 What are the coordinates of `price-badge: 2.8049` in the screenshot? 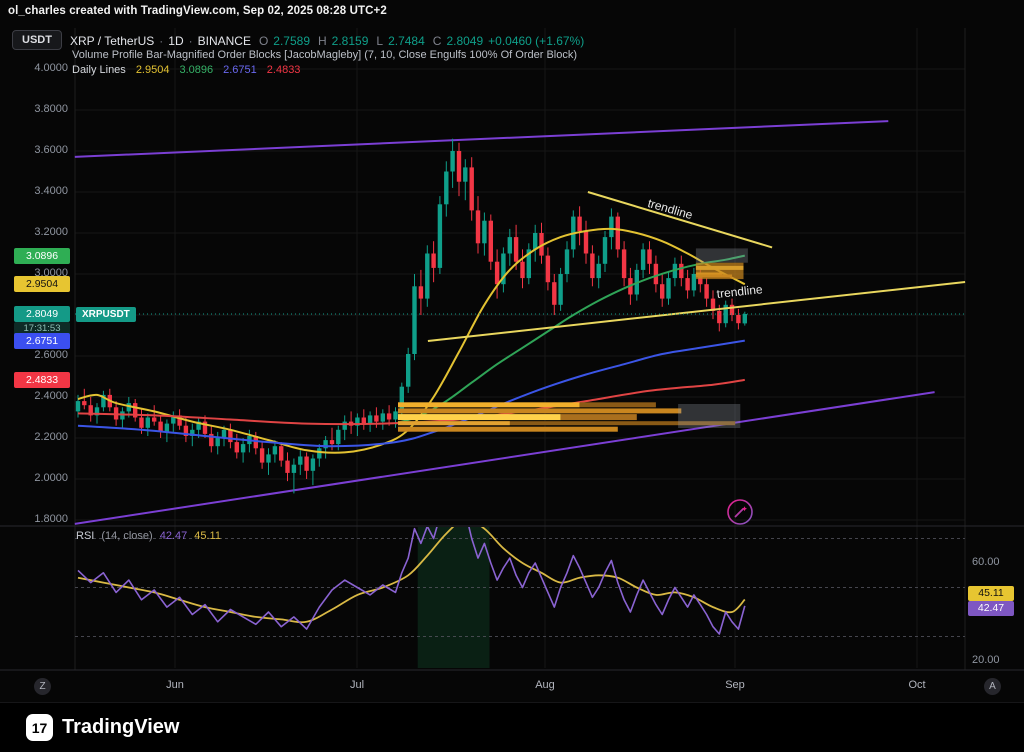 It's located at (42, 314).